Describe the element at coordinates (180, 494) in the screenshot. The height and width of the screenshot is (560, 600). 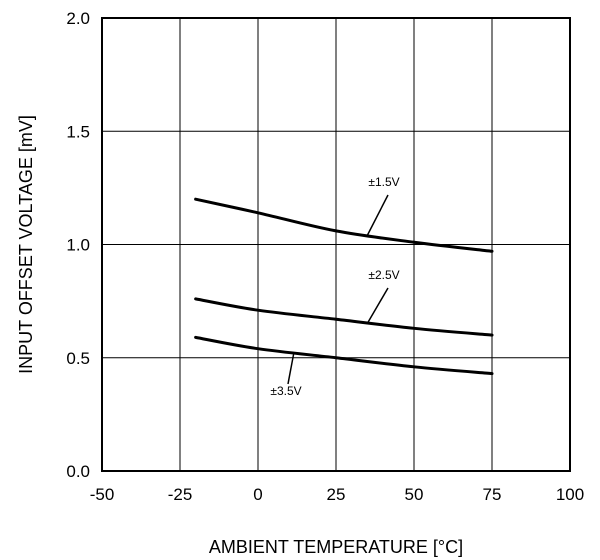
I see `x-tick-label: -25` at that location.